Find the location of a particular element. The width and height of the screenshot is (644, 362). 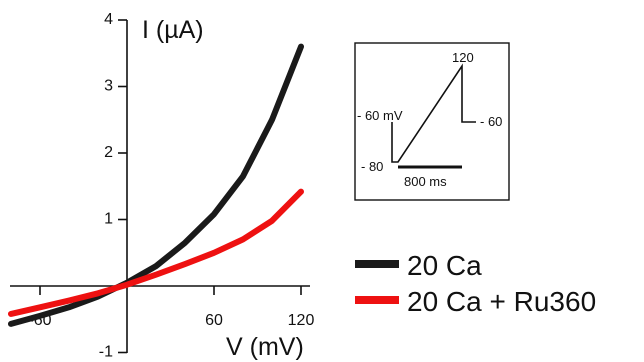

inset-frame is located at coordinates (432, 121).